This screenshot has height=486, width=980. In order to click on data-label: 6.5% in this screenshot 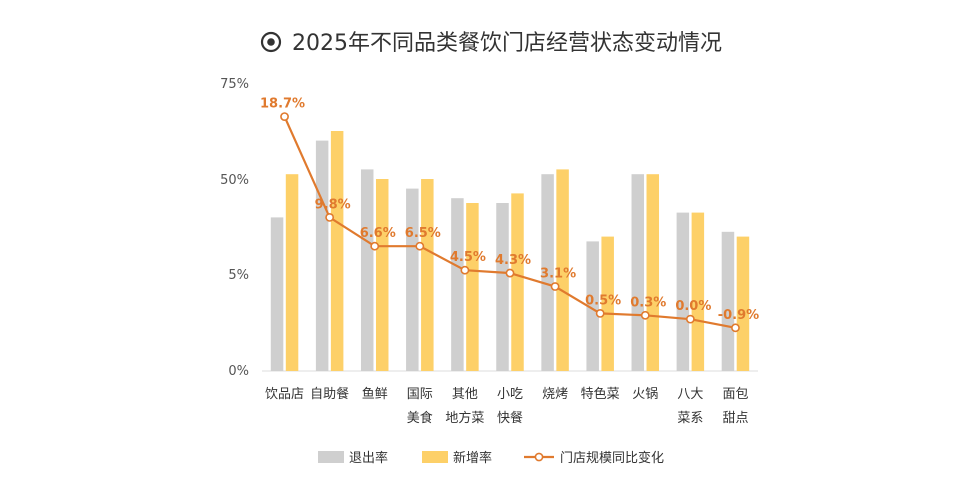, I will do `click(423, 233)`.